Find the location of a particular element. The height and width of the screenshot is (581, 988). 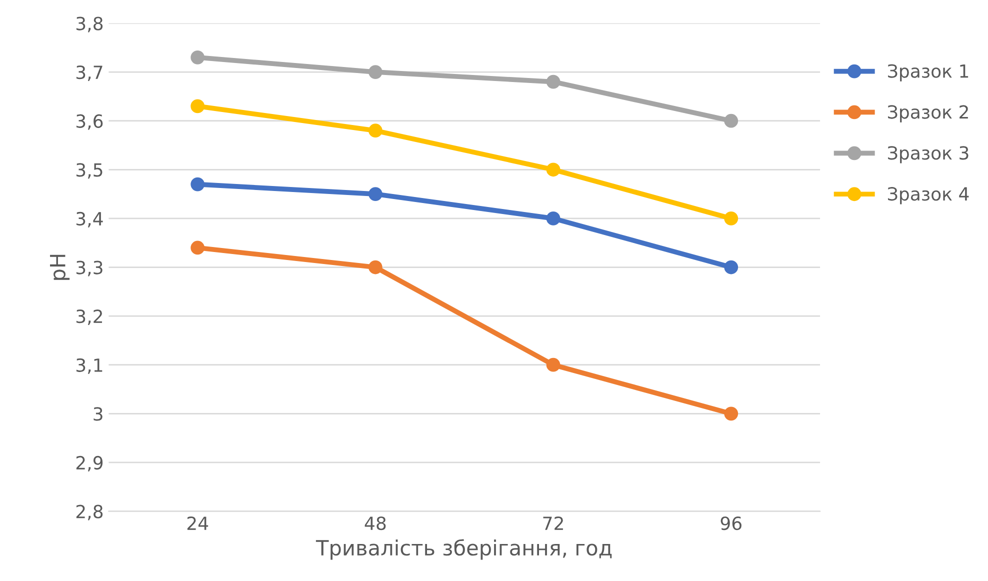

y-tick-label: 3,2 is located at coordinates (89, 318).